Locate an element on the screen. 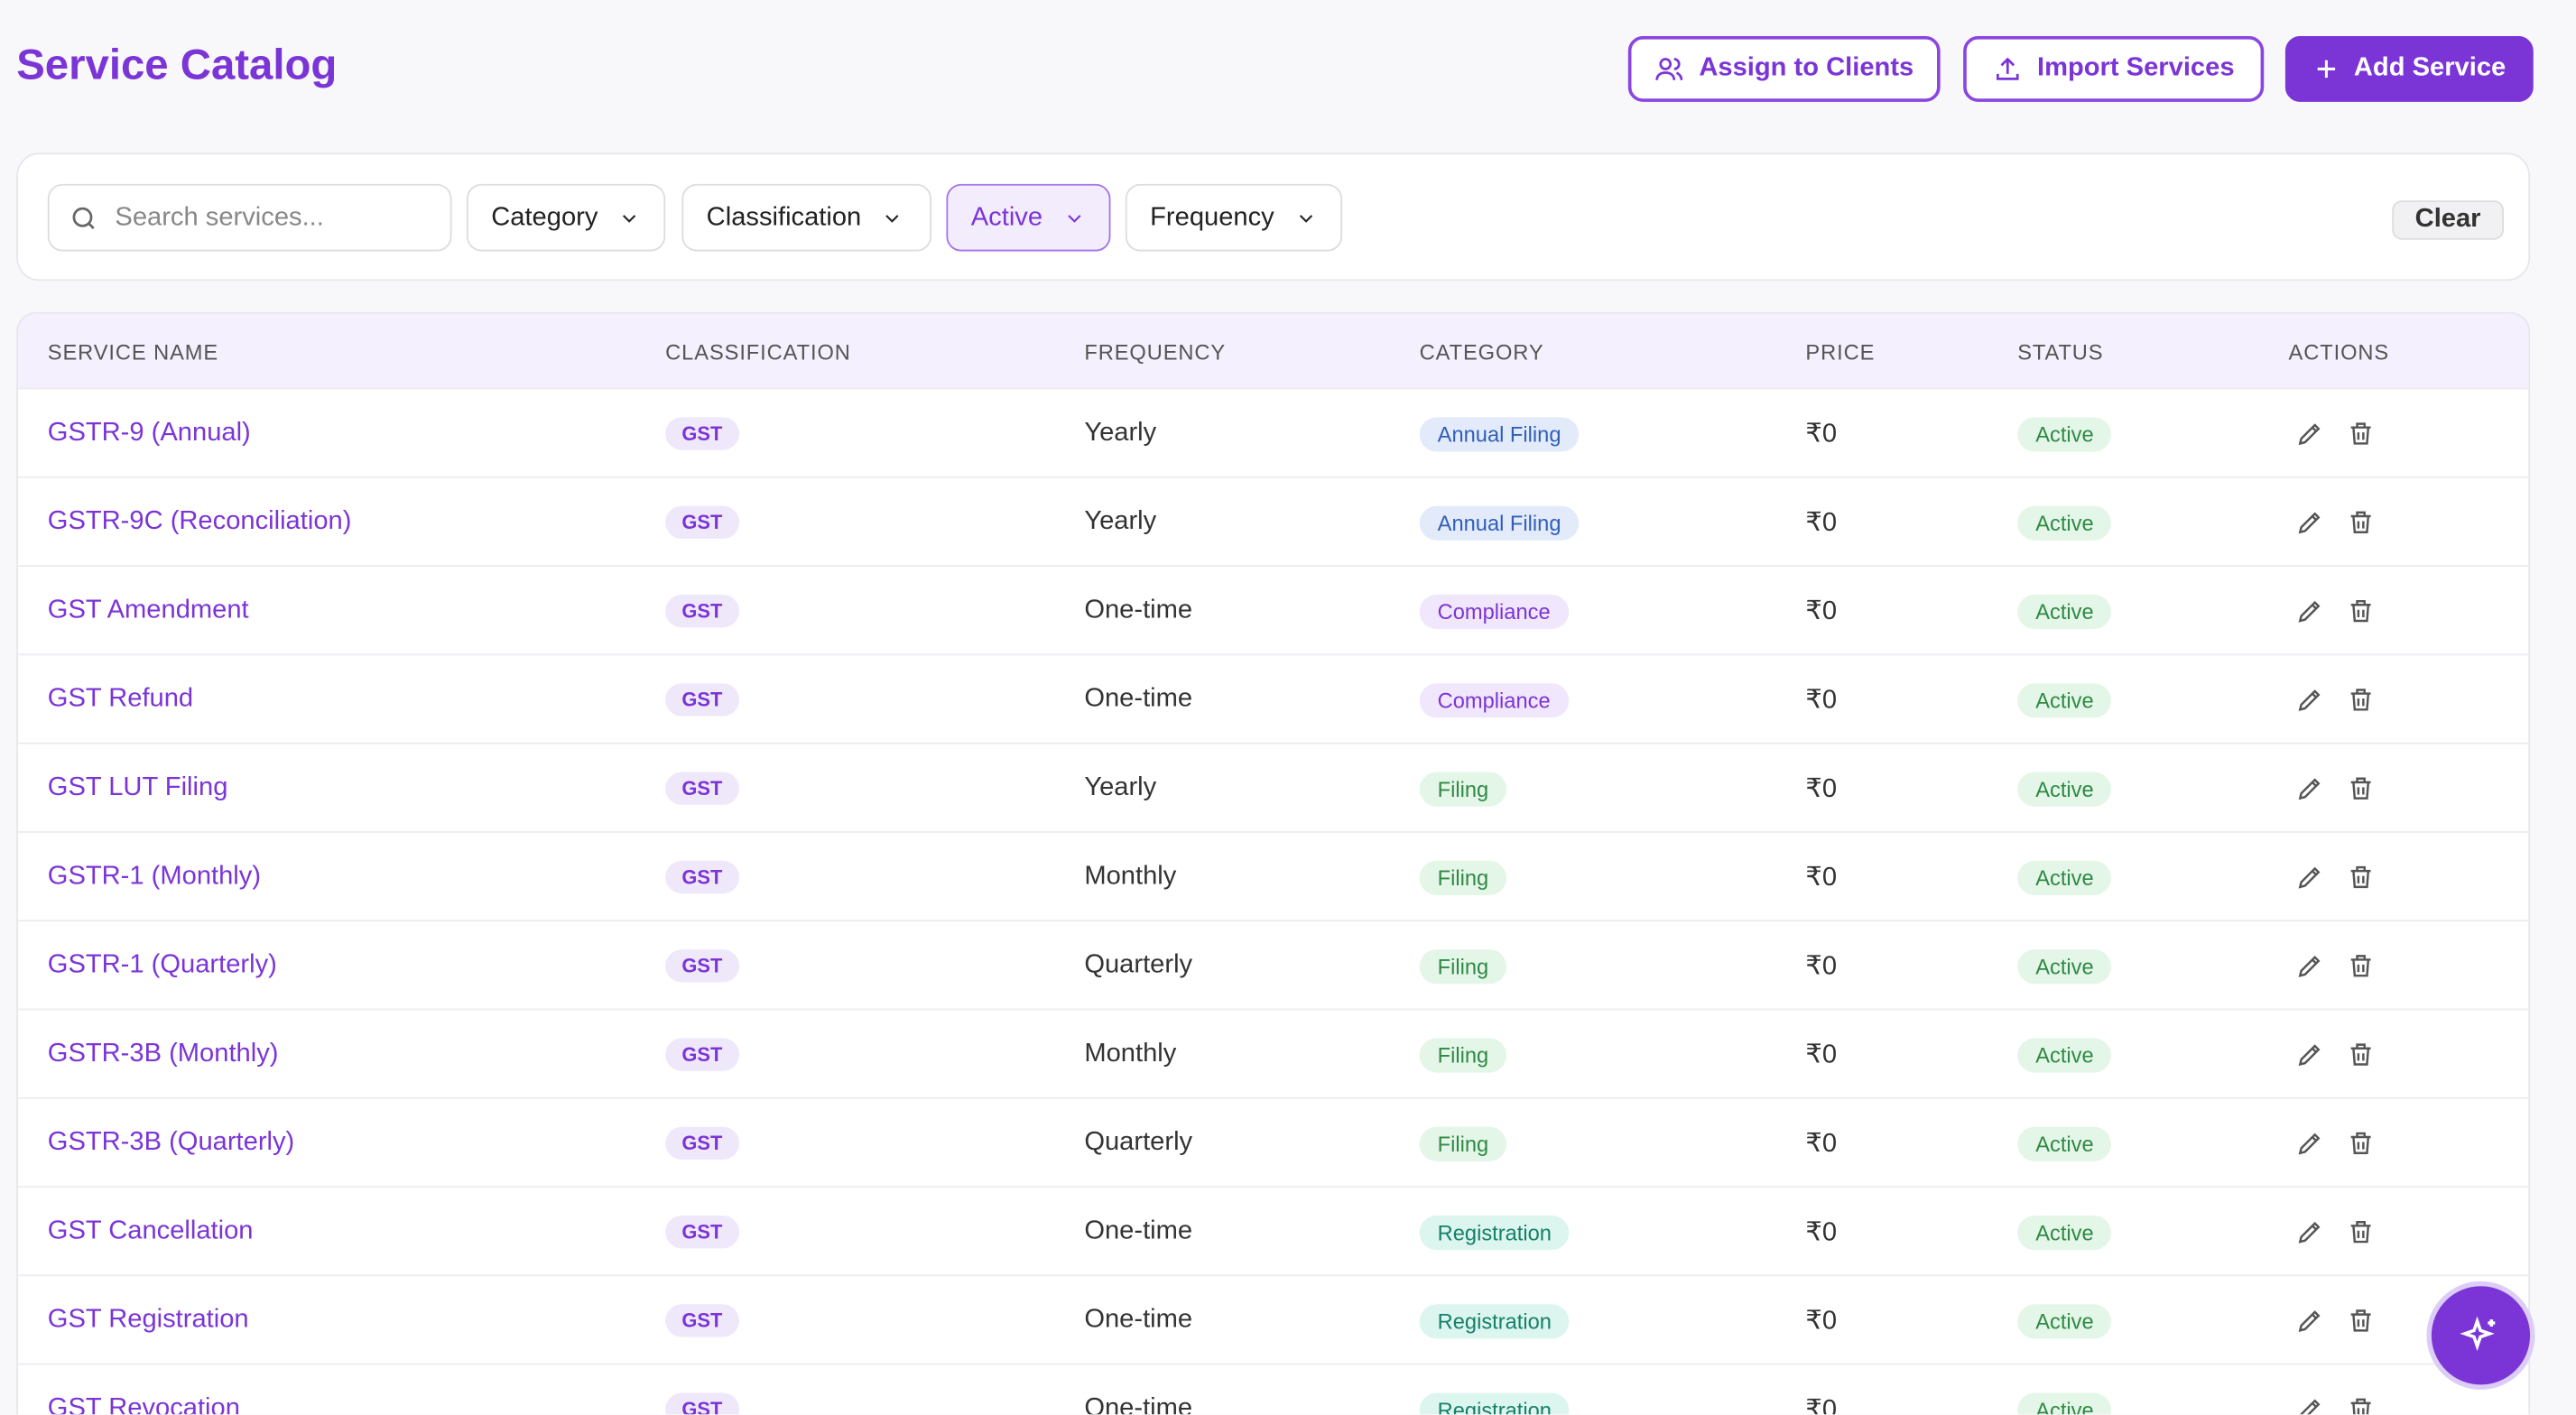 The image size is (2576, 1415). cell: GSTR-3B (Quarterly) is located at coordinates (171, 1143).